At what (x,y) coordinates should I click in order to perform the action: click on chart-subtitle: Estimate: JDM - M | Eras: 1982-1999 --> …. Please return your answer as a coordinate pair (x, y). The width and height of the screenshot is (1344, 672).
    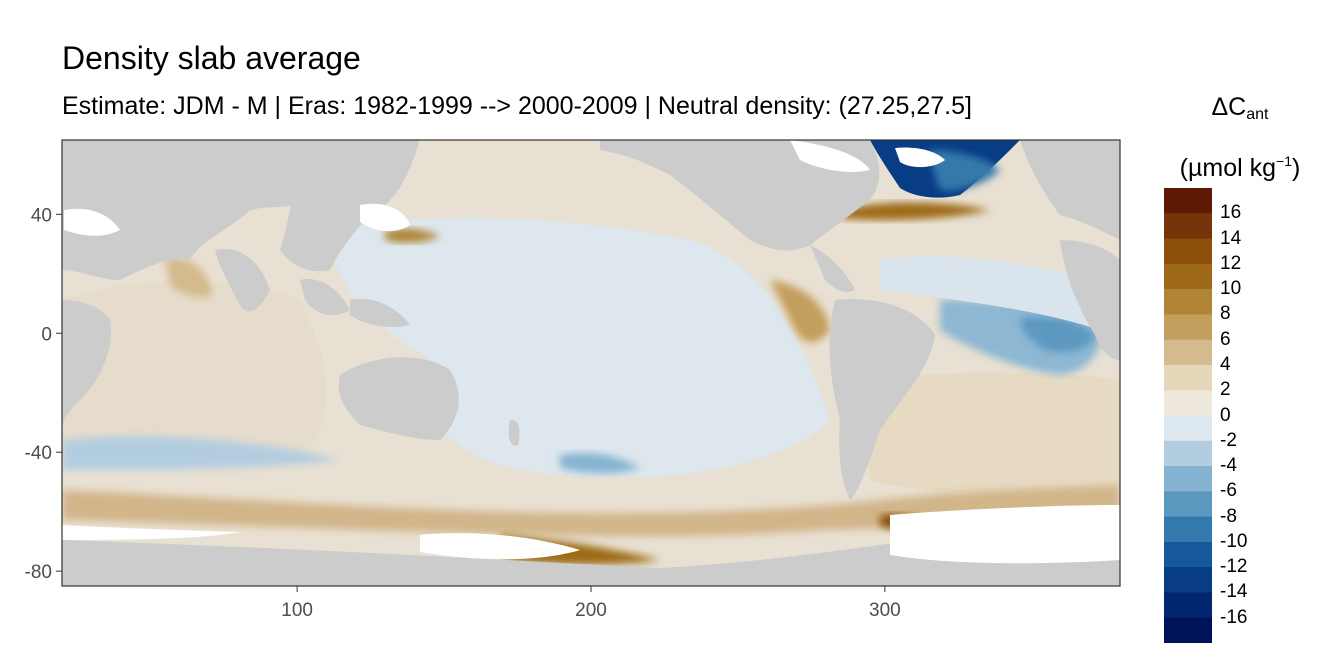
    Looking at the image, I should click on (517, 106).